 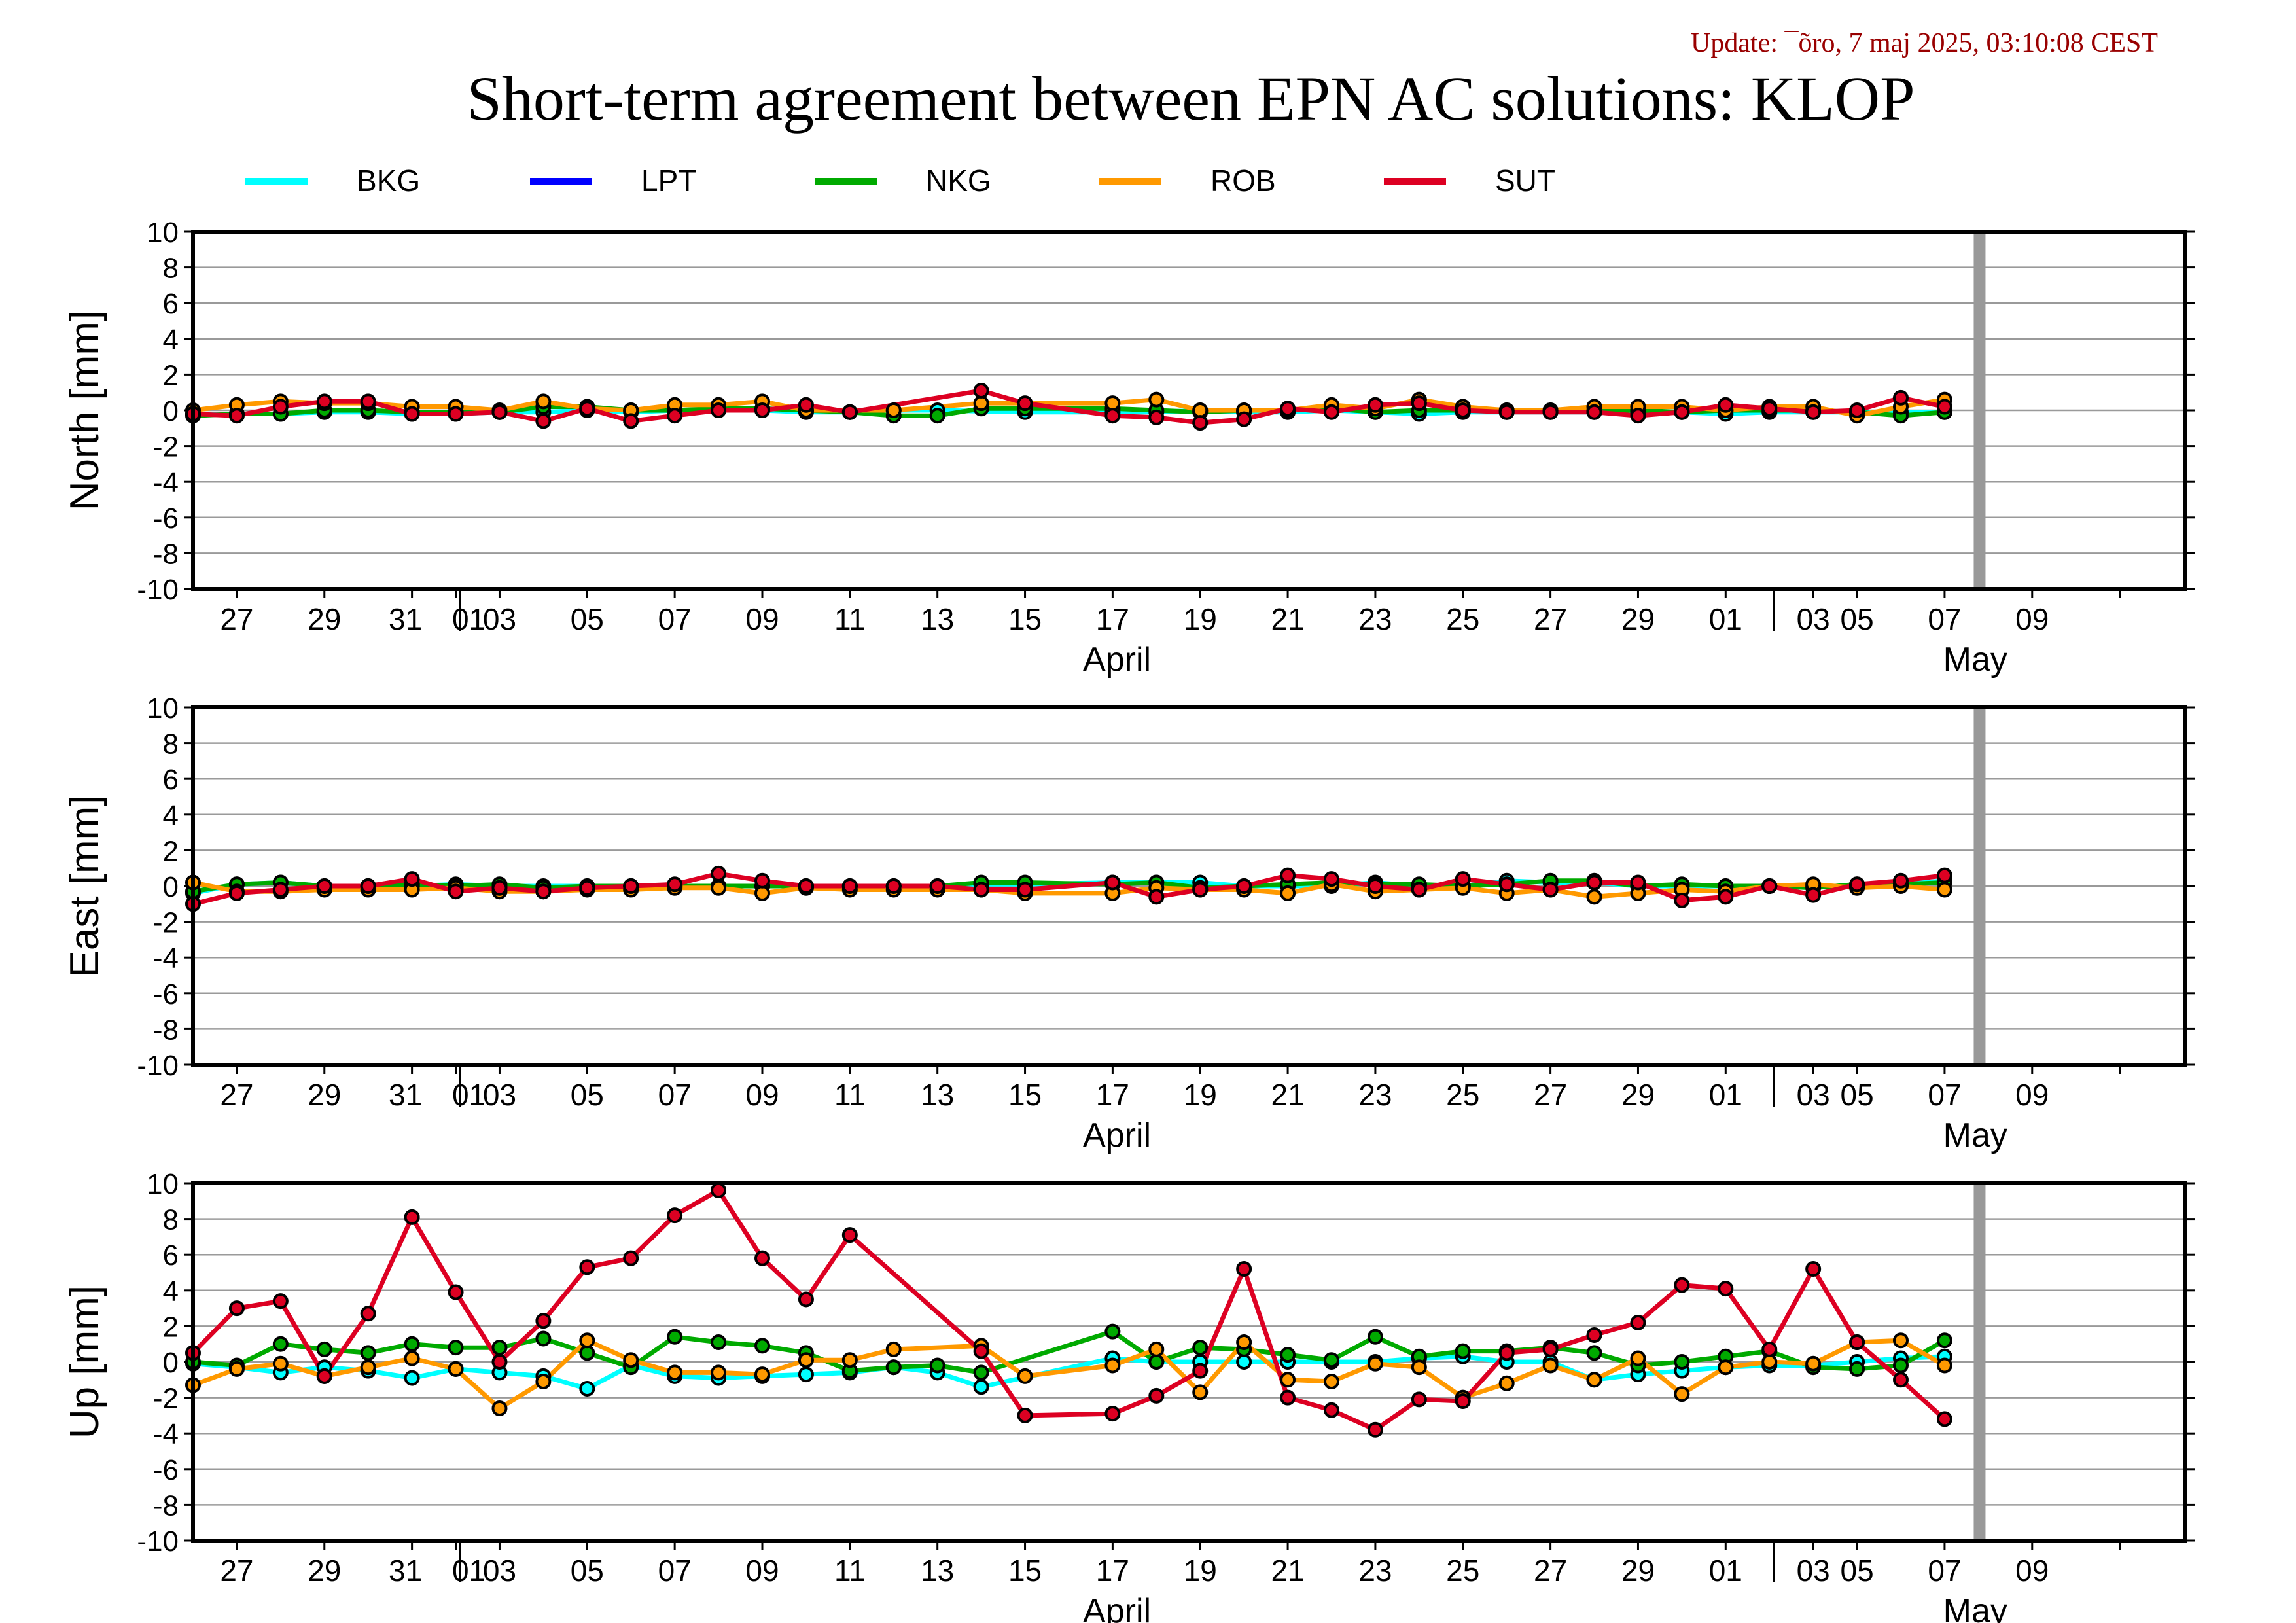 I want to click on y-tick-label: 4, so click(x=171, y=340).